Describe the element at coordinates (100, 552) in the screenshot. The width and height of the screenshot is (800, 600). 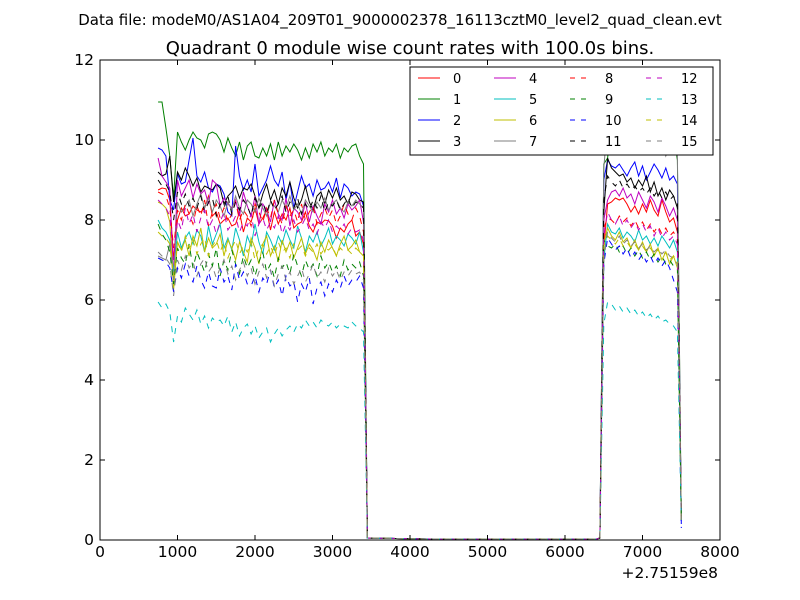
I see `x-tick-label: 0` at that location.